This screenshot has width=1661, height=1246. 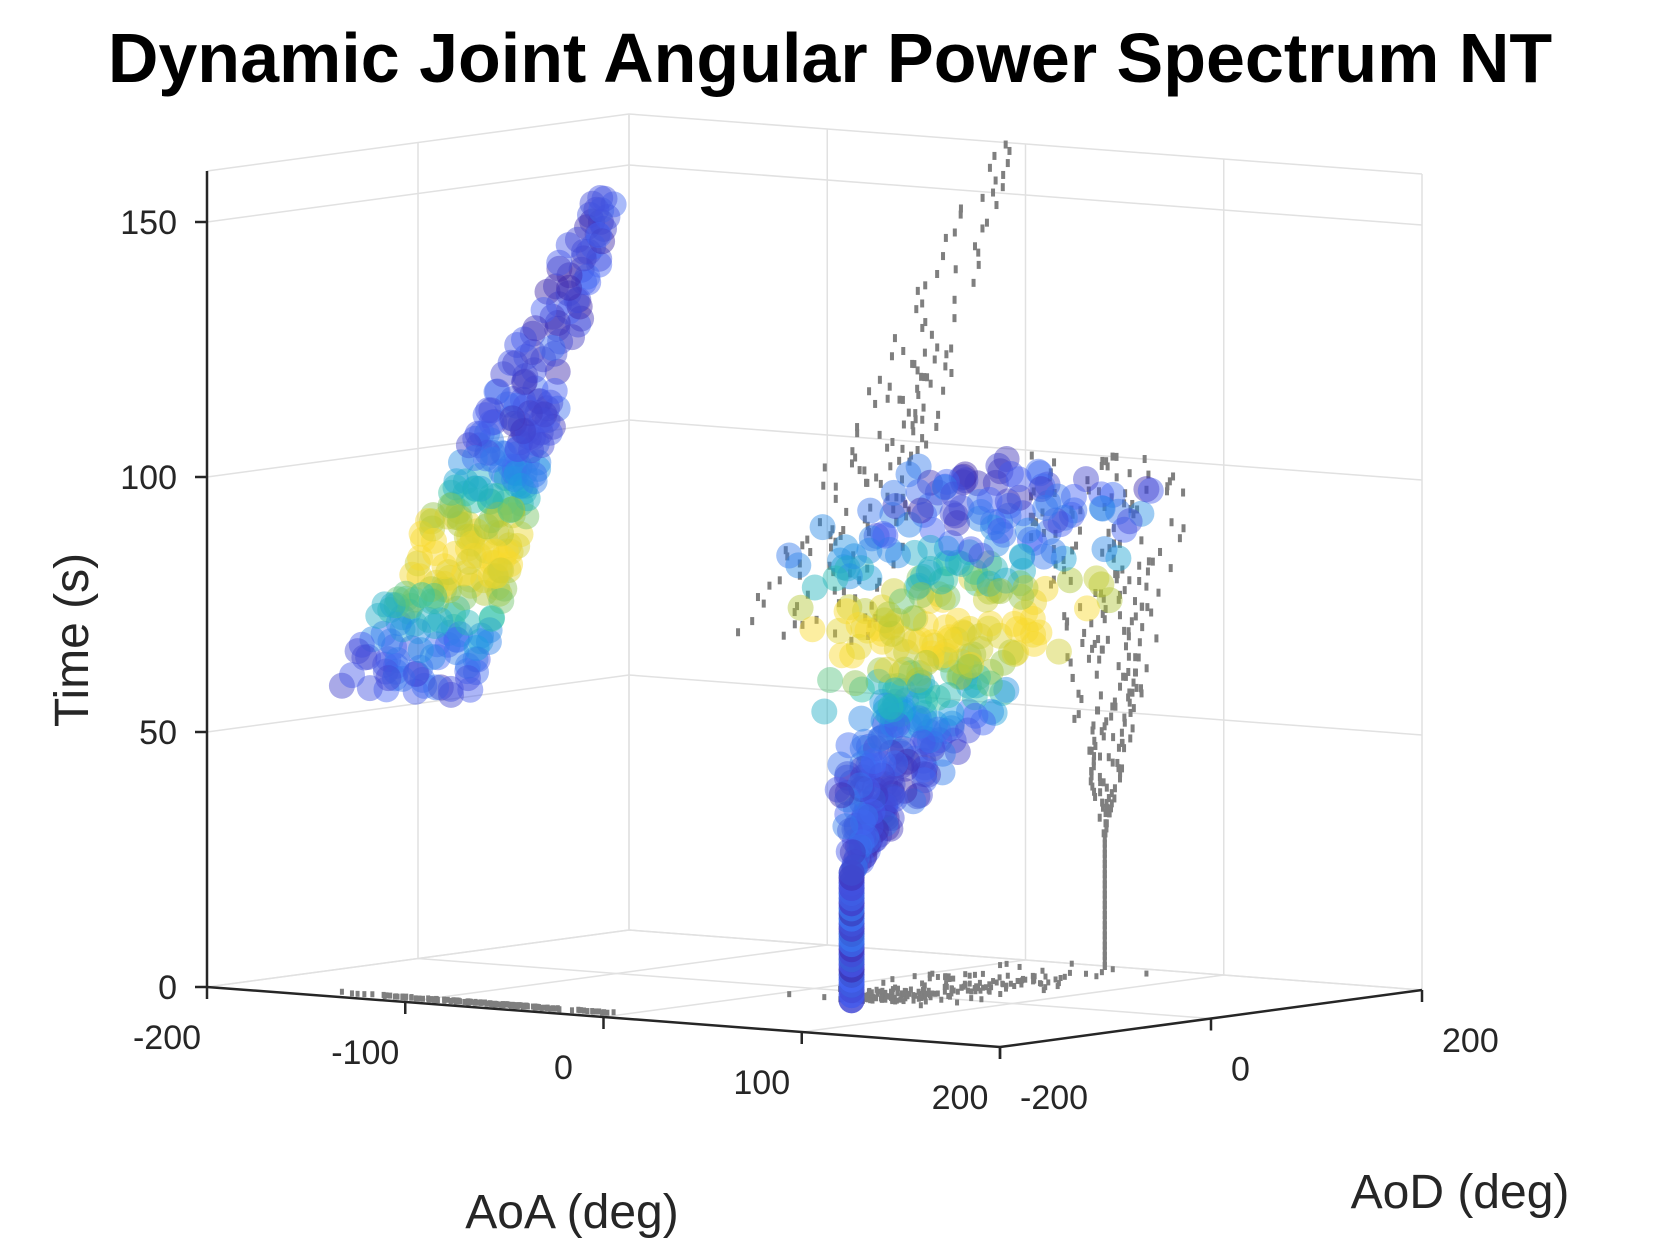 What do you see at coordinates (167, 988) in the screenshot?
I see `z-tick-label: 0` at bounding box center [167, 988].